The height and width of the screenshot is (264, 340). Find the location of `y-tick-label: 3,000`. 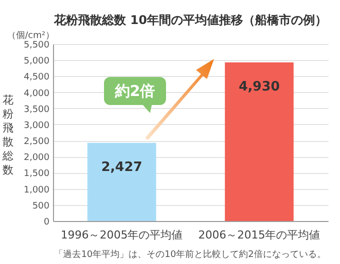

y-tick-label: 3,000 is located at coordinates (37, 125).